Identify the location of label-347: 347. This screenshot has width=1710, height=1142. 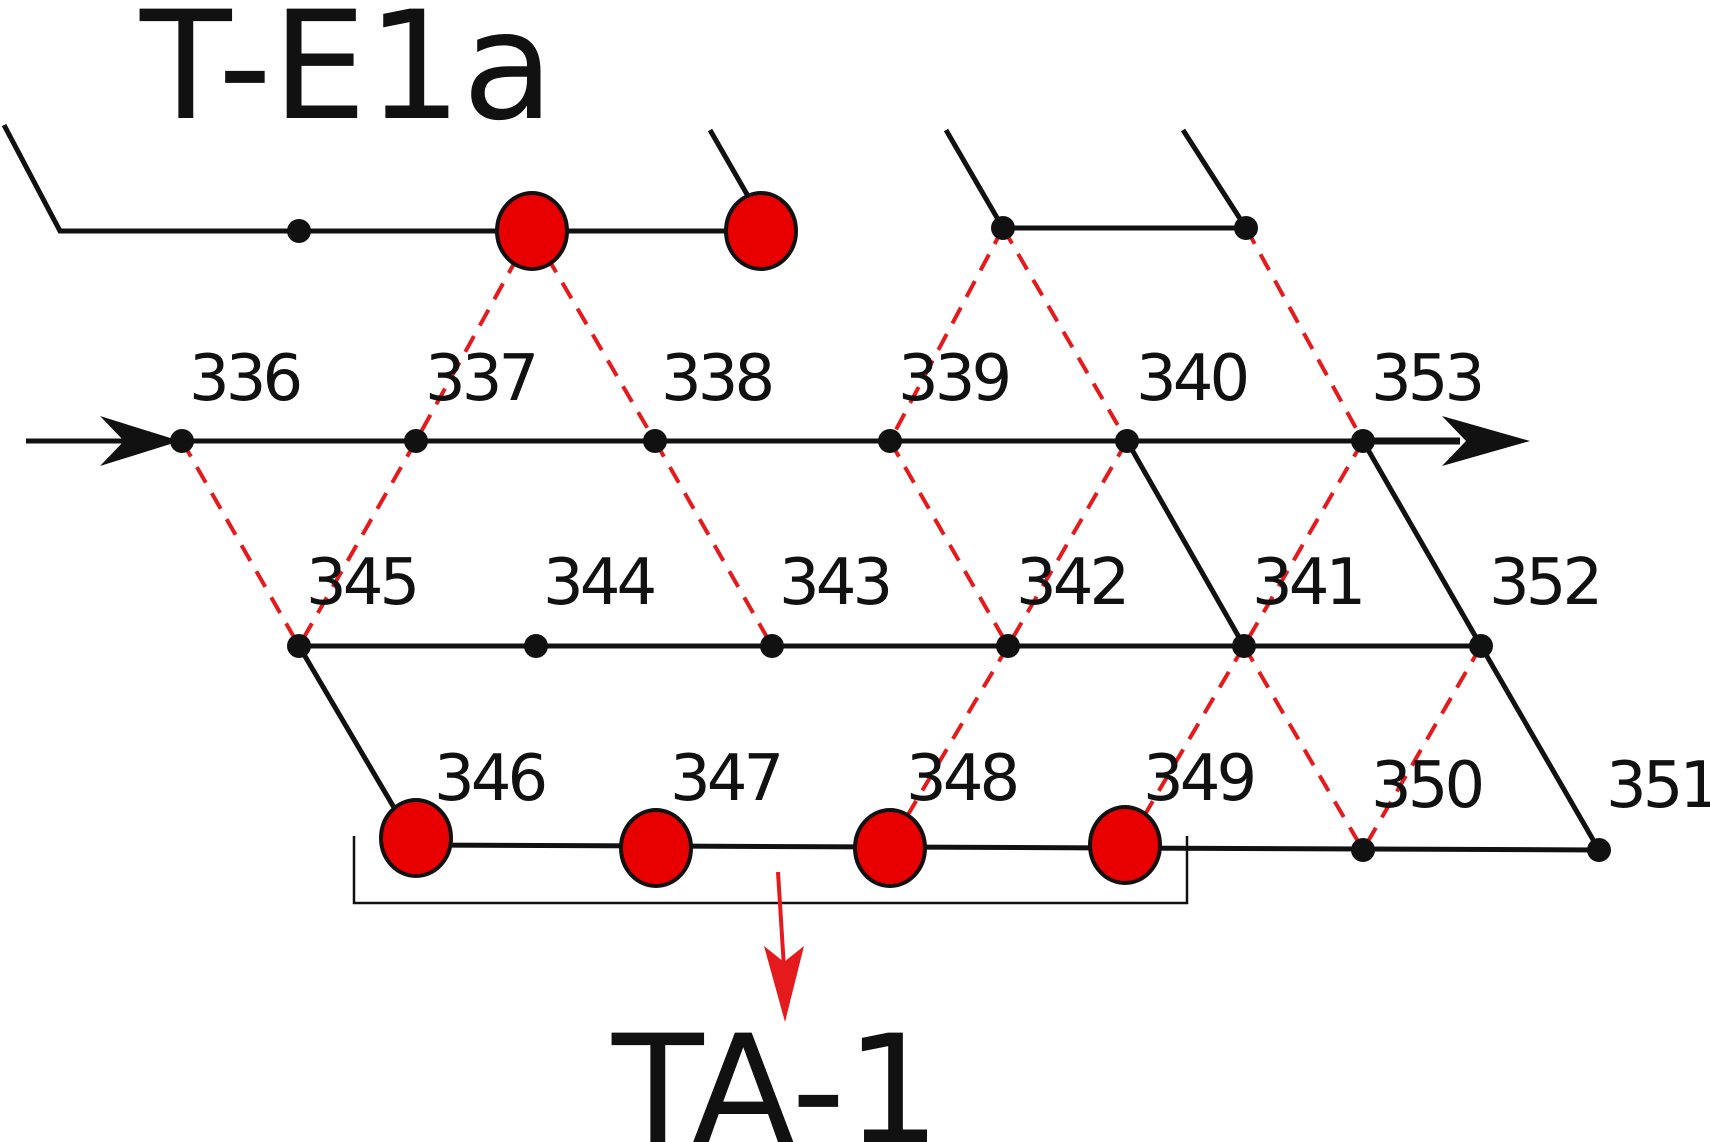
(725, 779).